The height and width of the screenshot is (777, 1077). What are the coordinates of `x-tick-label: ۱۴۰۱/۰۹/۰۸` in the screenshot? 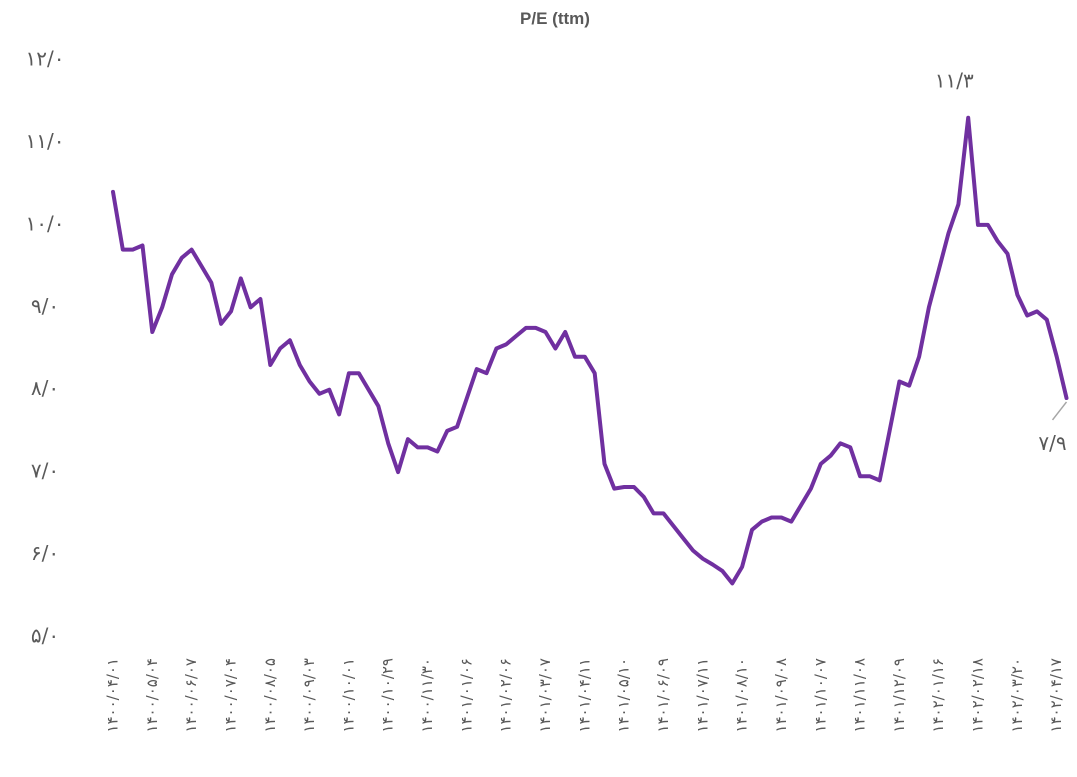 It's located at (781, 695).